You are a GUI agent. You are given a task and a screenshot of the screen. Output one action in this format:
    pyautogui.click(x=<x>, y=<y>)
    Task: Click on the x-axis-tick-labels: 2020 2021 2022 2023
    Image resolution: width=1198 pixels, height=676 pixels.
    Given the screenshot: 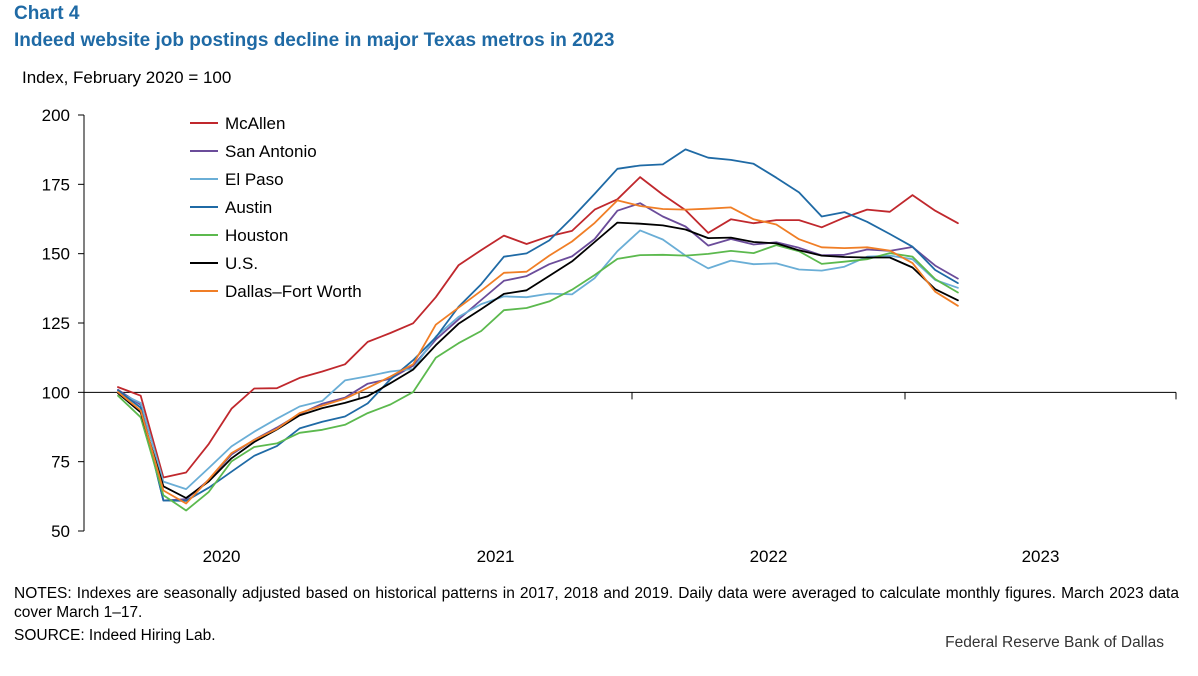 What is the action you would take?
    pyautogui.click(x=631, y=556)
    